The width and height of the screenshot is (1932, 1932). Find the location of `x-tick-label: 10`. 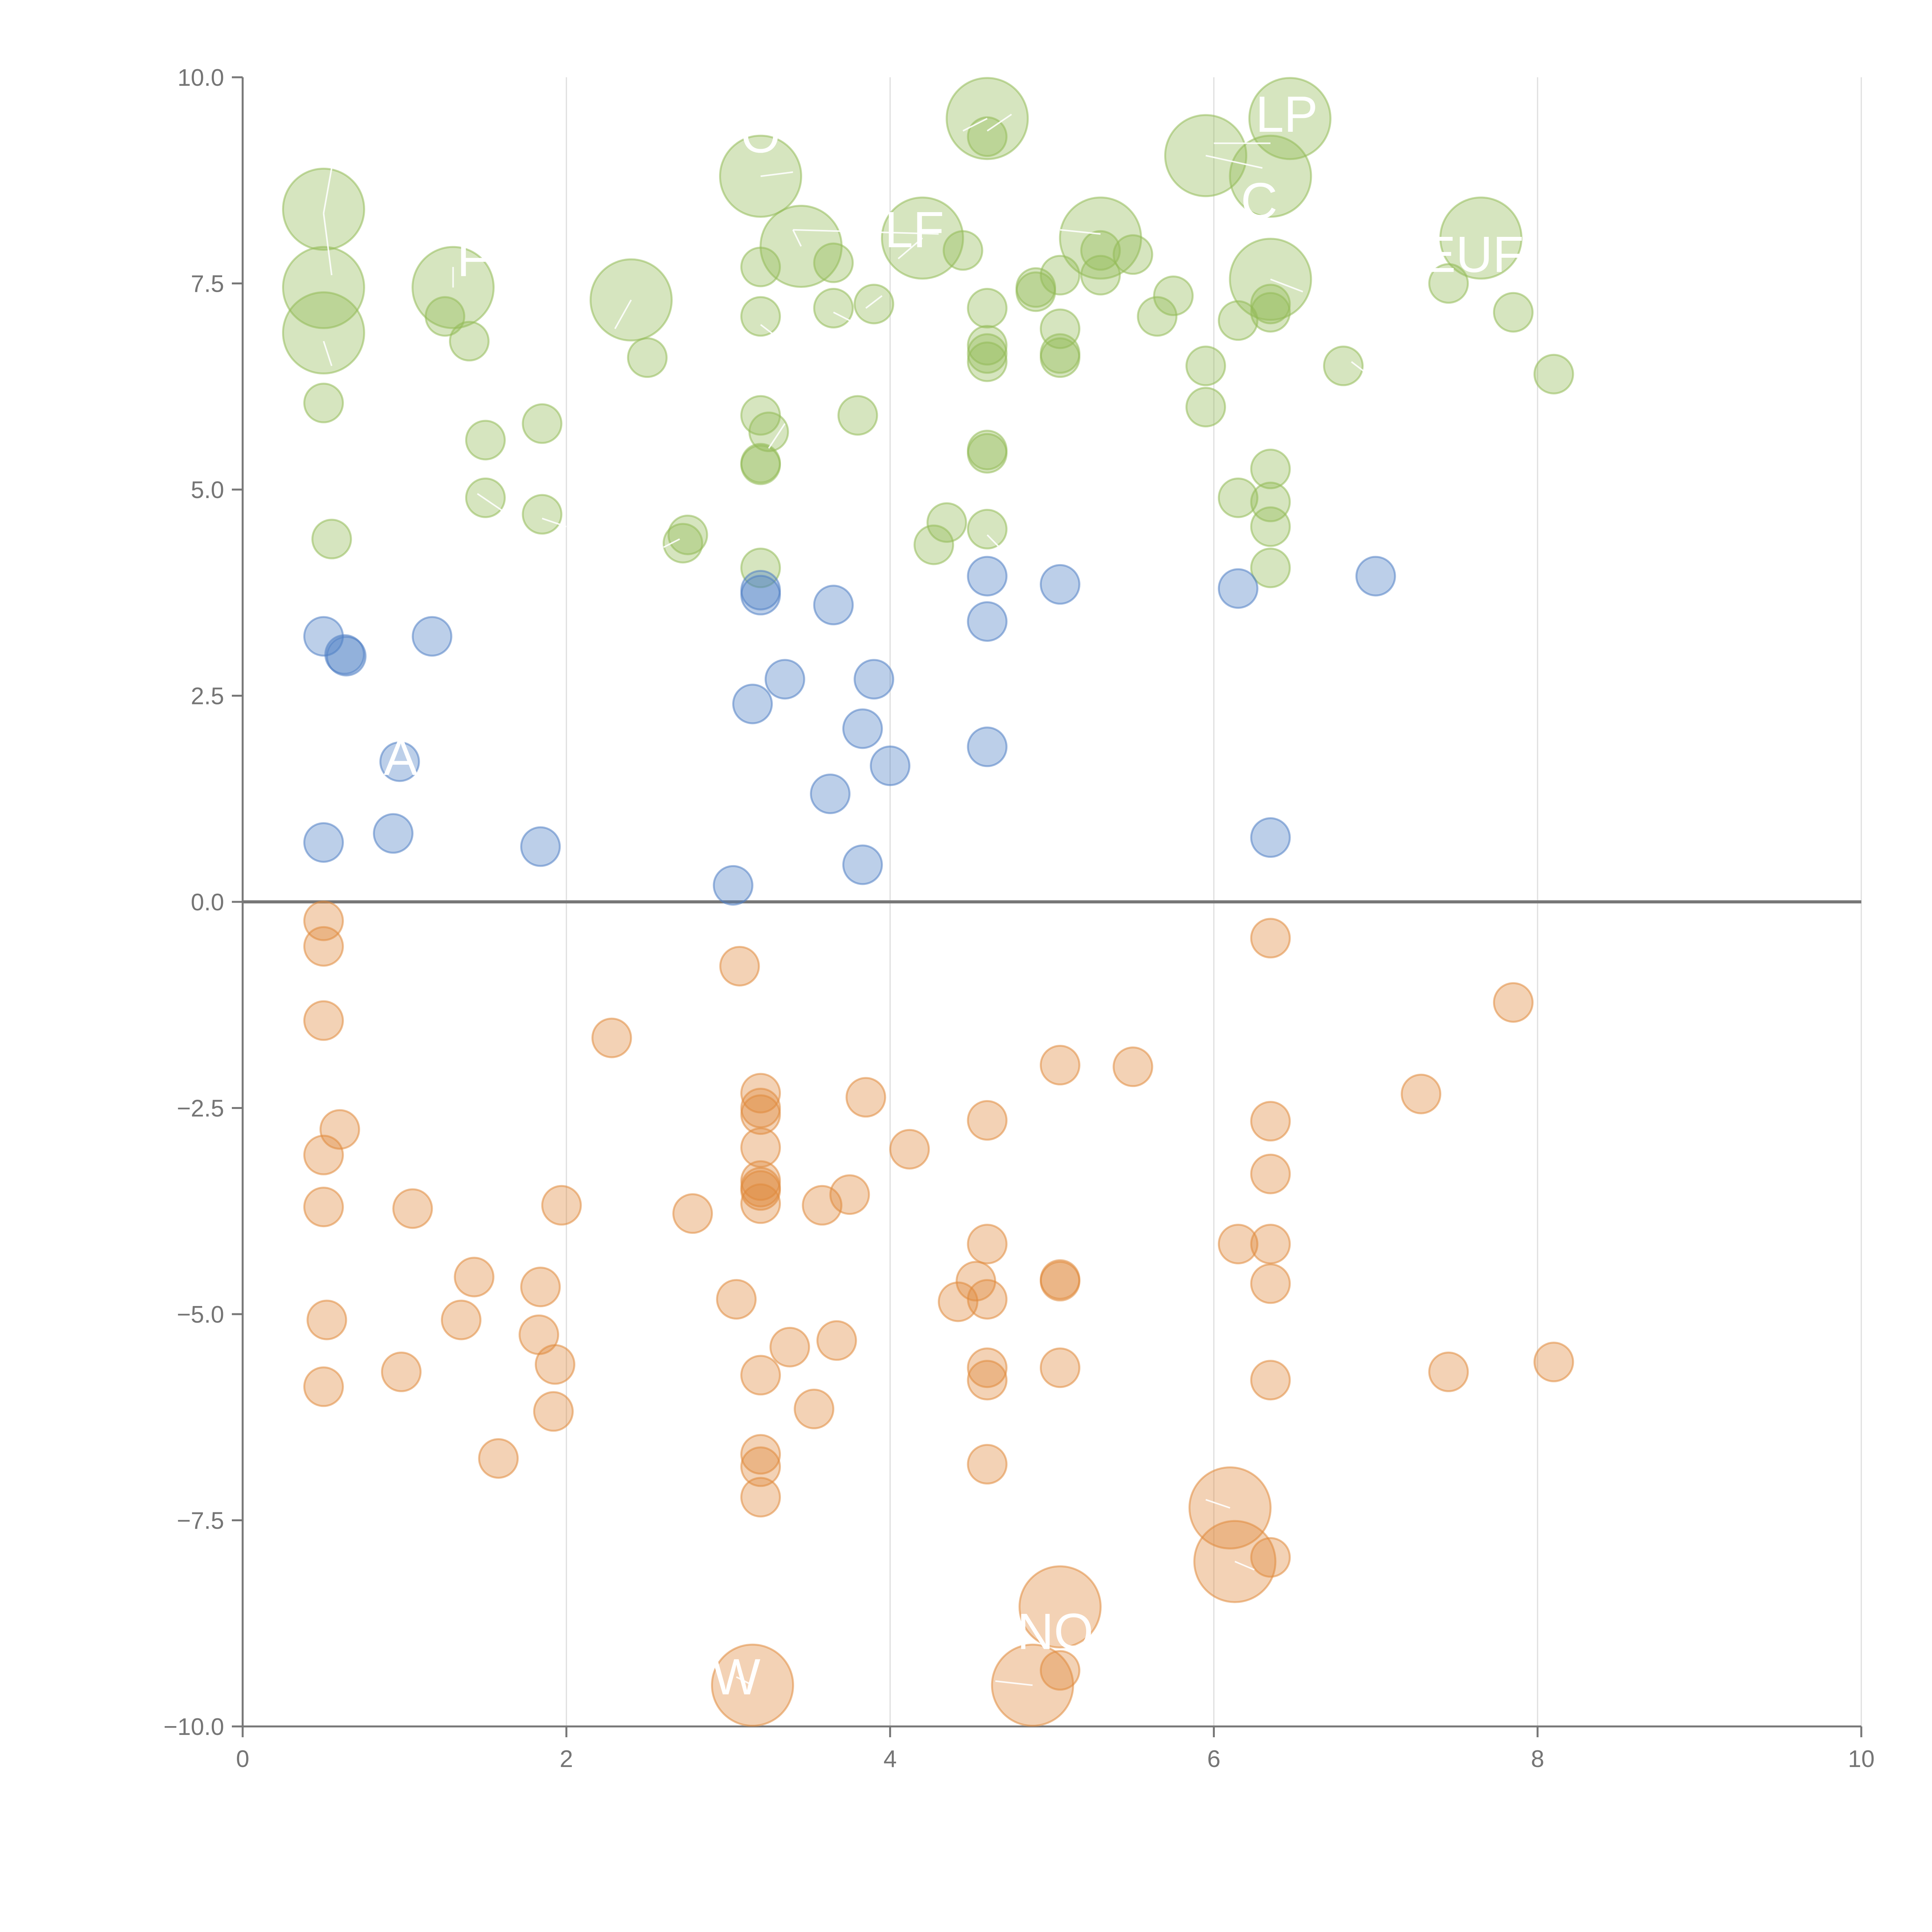

x-tick-label: 10 is located at coordinates (1862, 1759).